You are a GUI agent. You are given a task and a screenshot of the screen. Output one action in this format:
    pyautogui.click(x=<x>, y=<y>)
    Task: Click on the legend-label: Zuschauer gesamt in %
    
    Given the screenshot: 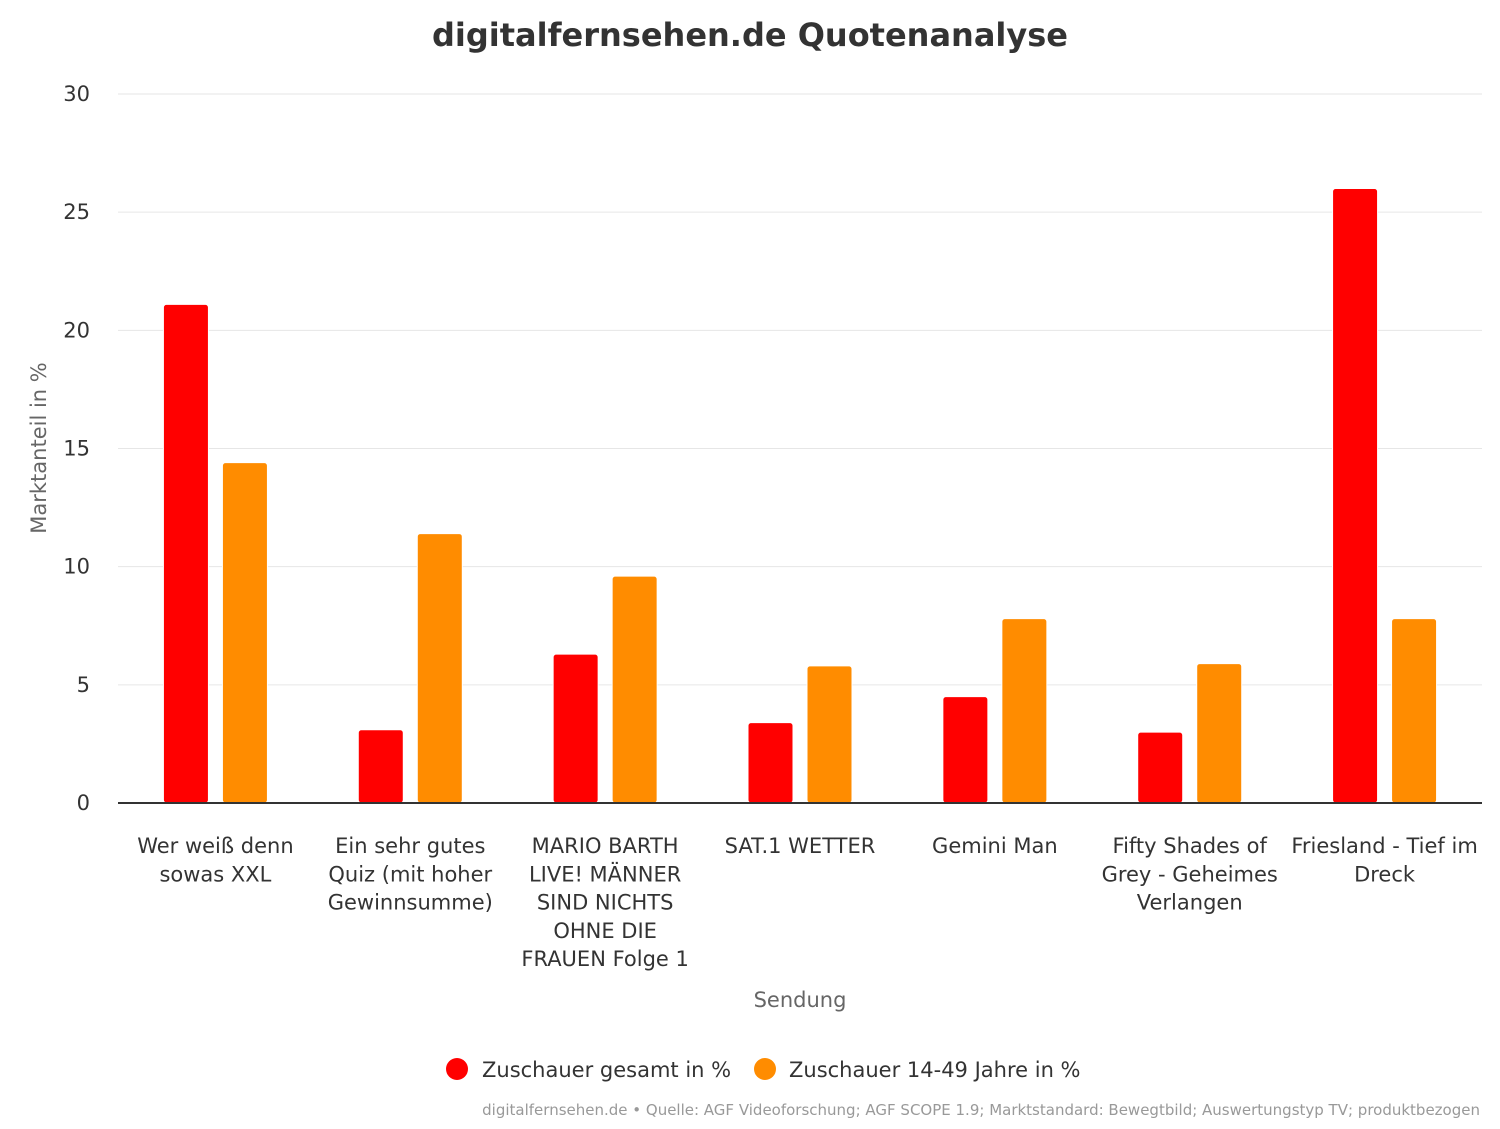 What is the action you would take?
    pyautogui.click(x=606, y=1070)
    